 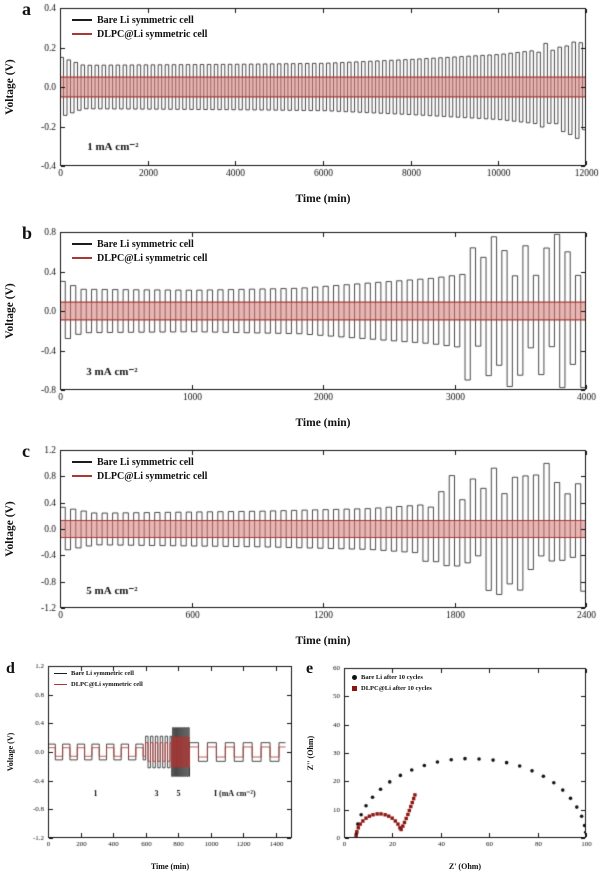 What do you see at coordinates (354, 688) in the screenshot?
I see `square-swatch-red` at bounding box center [354, 688].